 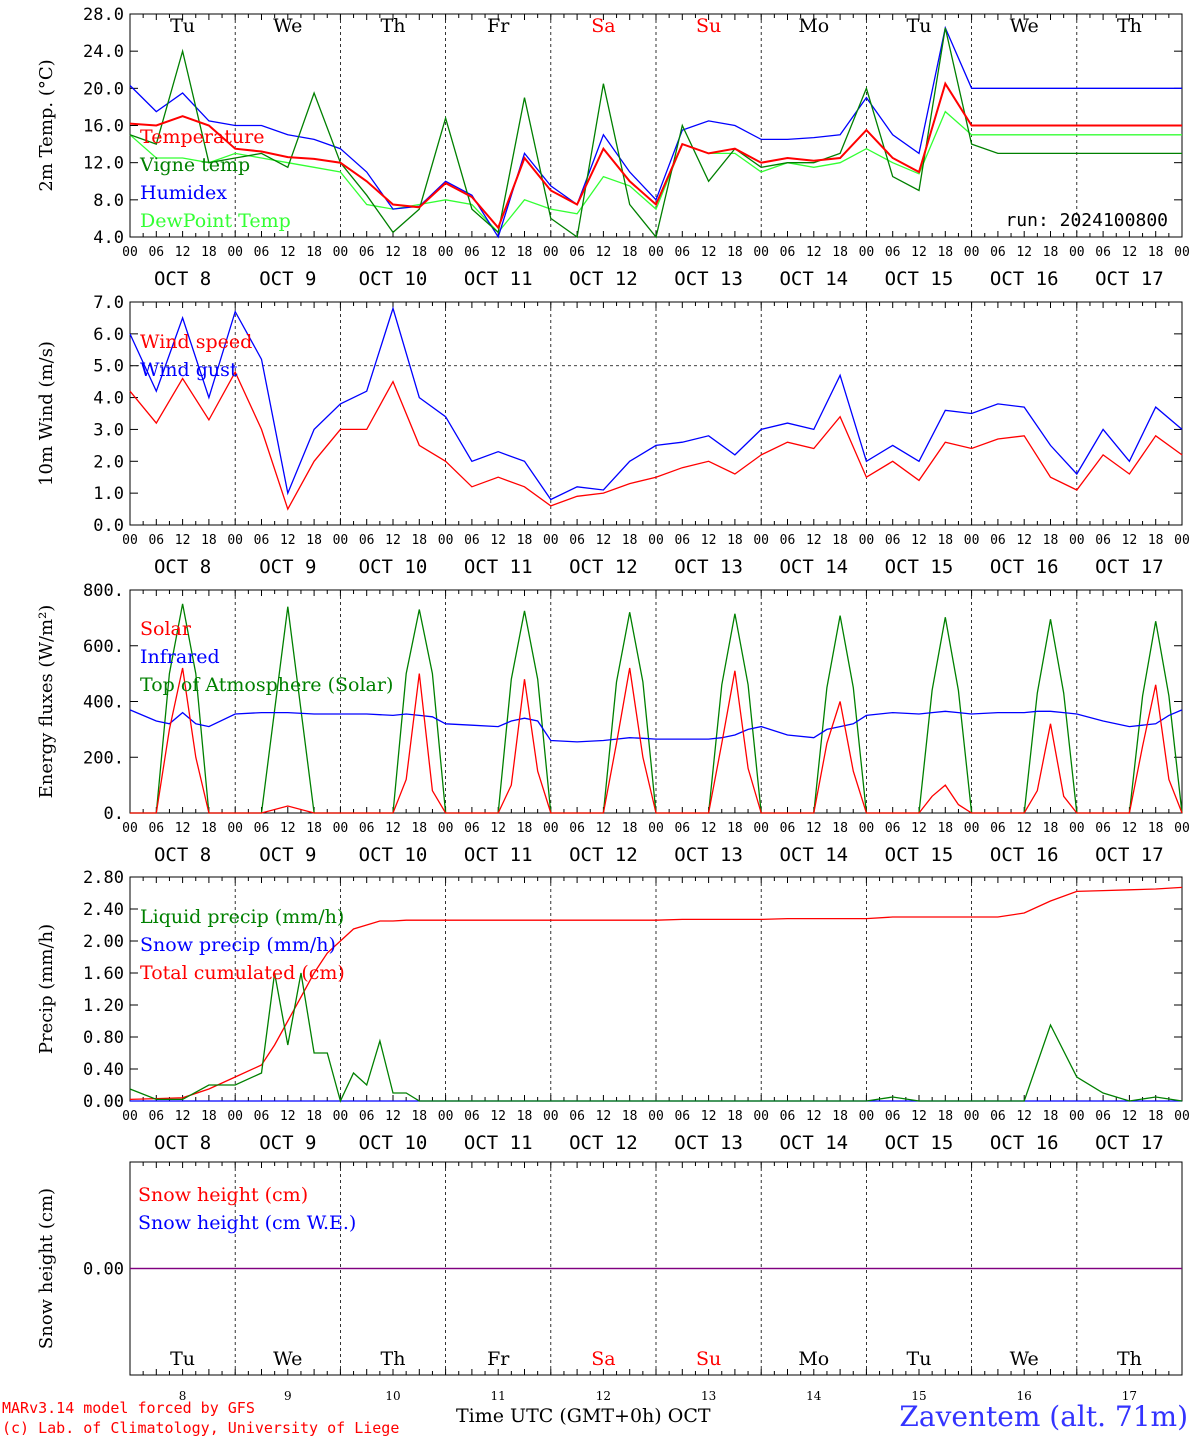 What do you see at coordinates (708, 1359) in the screenshot?
I see `weekday-label: Su` at bounding box center [708, 1359].